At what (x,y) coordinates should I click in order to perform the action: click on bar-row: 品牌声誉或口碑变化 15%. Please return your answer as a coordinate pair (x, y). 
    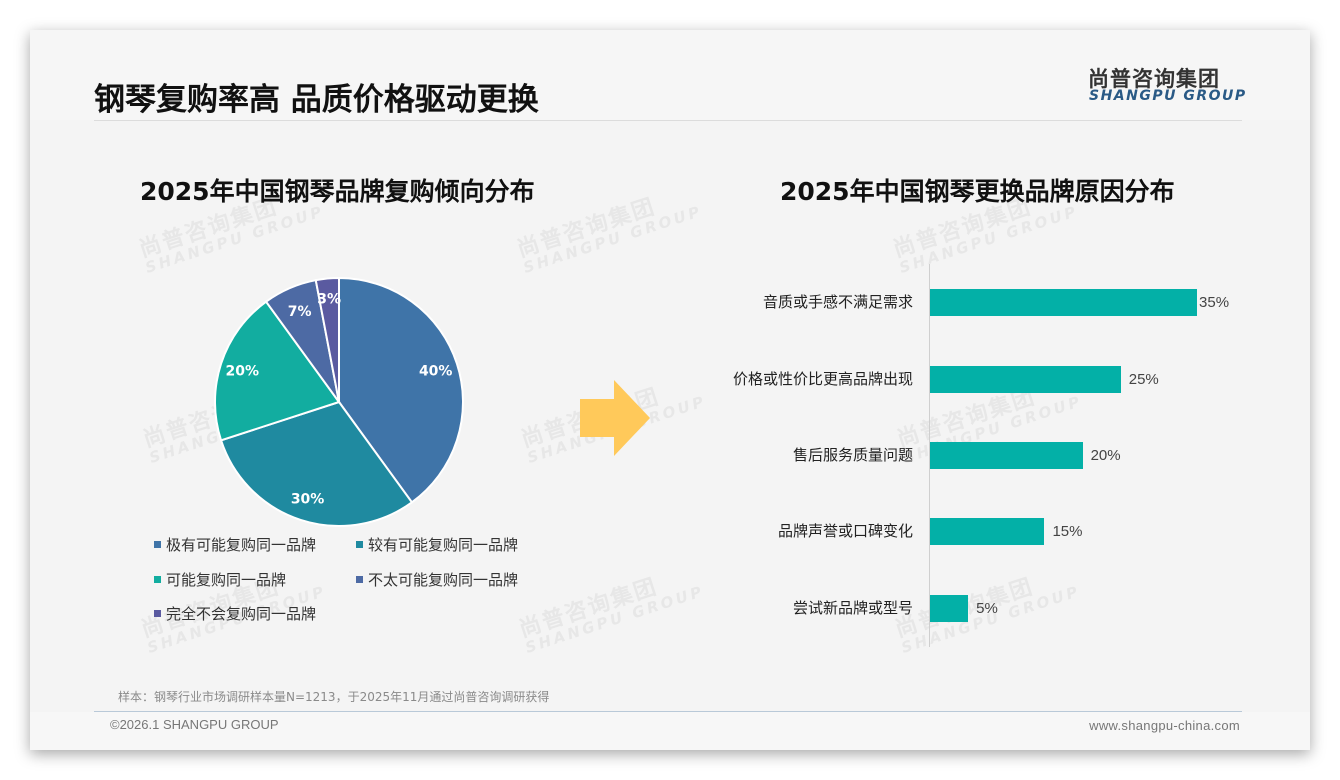
    Looking at the image, I should click on (990, 531).